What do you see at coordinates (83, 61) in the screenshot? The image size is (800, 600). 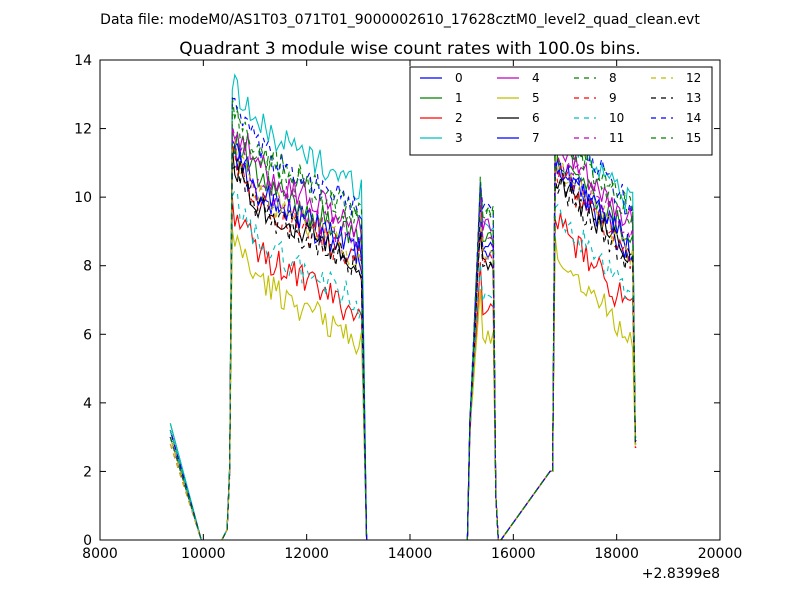 I see `y-tick-label: 14` at bounding box center [83, 61].